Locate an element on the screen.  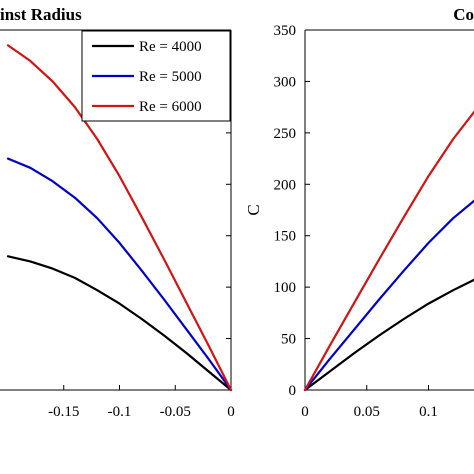
left-x-tick-label: -0.15 is located at coordinates (63, 412).